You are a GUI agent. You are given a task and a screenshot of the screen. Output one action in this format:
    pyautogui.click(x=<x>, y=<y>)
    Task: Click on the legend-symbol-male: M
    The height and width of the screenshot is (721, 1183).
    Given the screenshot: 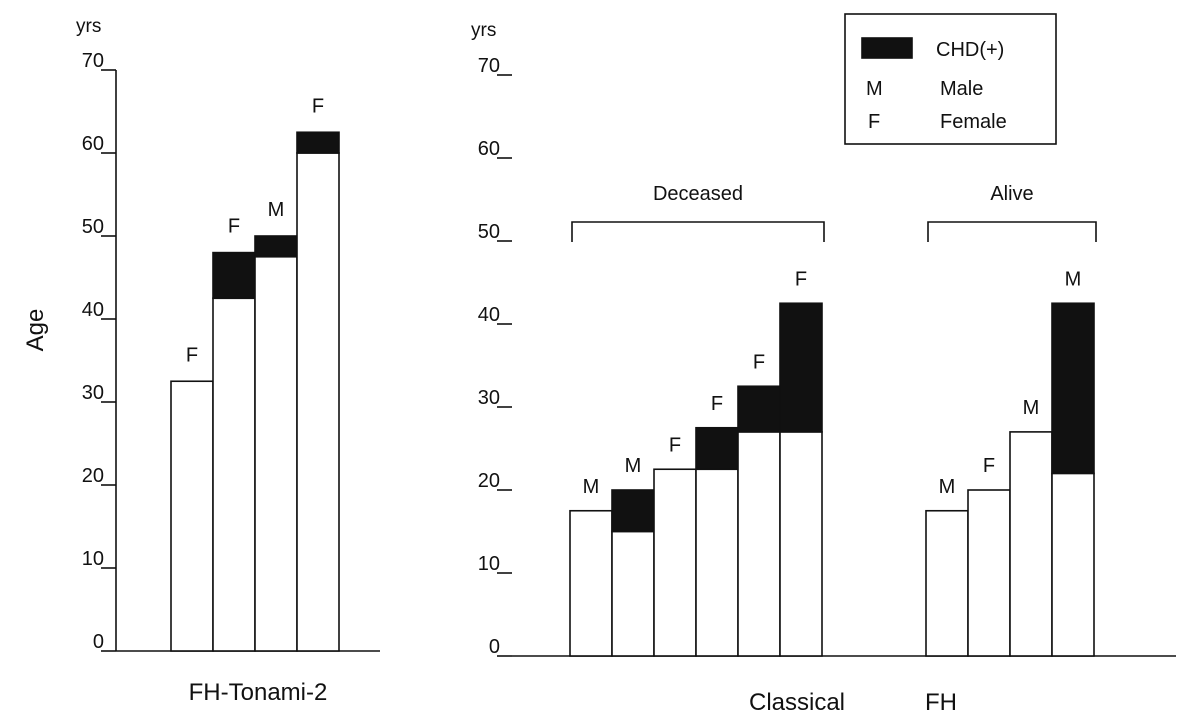 What is the action you would take?
    pyautogui.click(x=874, y=89)
    